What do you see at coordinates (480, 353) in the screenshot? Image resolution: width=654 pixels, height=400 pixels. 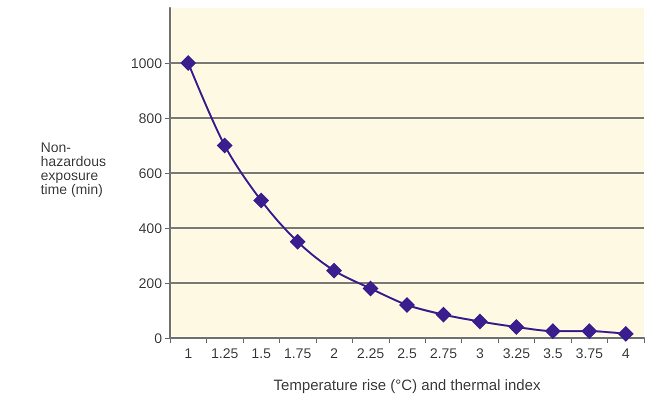 I see `x-tick-label: 3` at bounding box center [480, 353].